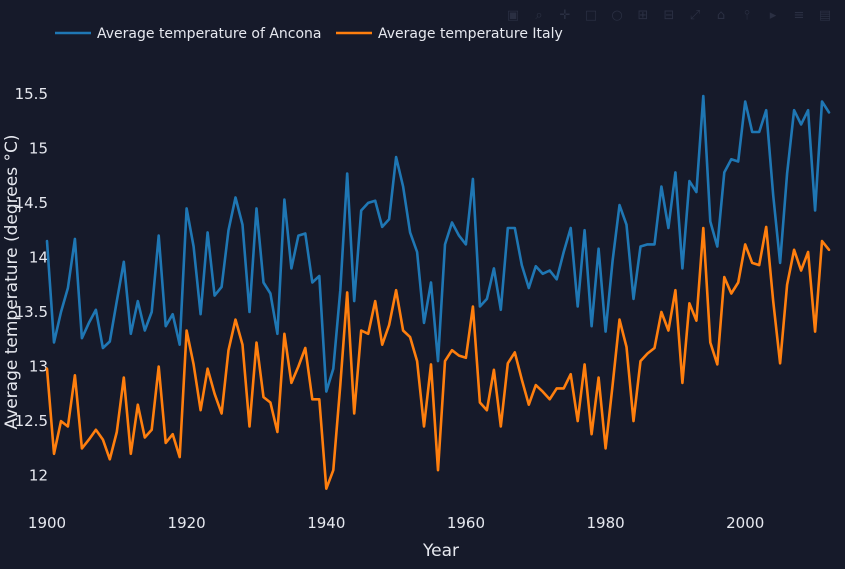  What do you see at coordinates (209, 34) in the screenshot?
I see `legend-label: Average temperature of Ancona` at bounding box center [209, 34].